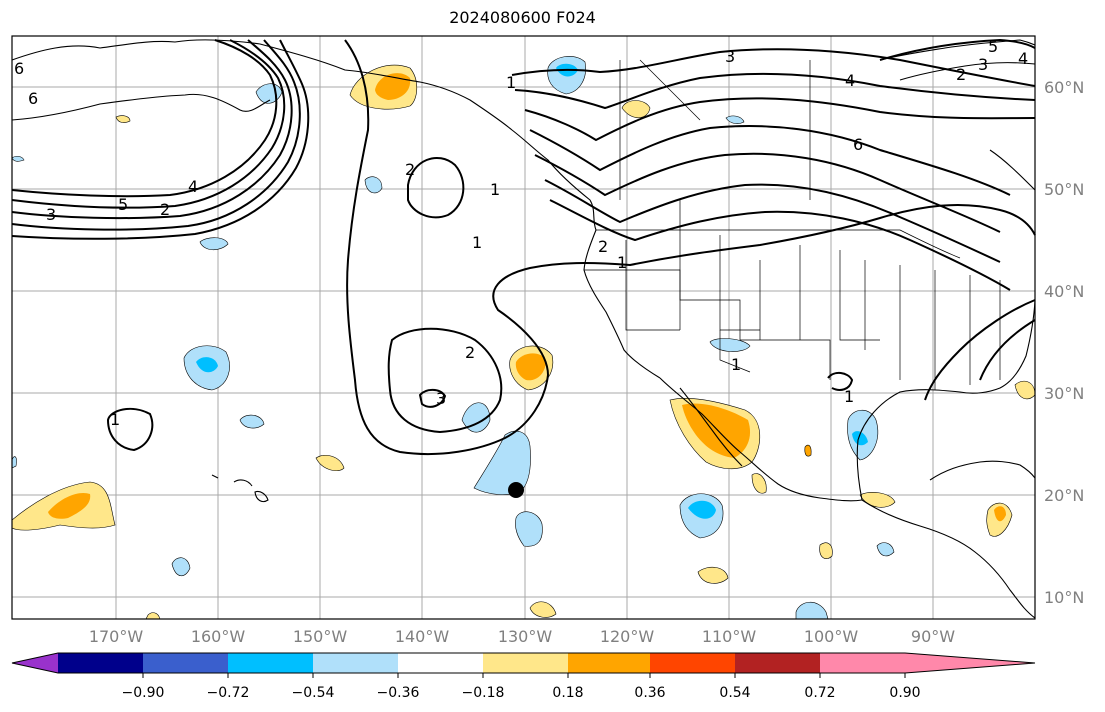  Describe the element at coordinates (1064, 291) in the screenshot. I see `lat-label: 40°N` at that location.